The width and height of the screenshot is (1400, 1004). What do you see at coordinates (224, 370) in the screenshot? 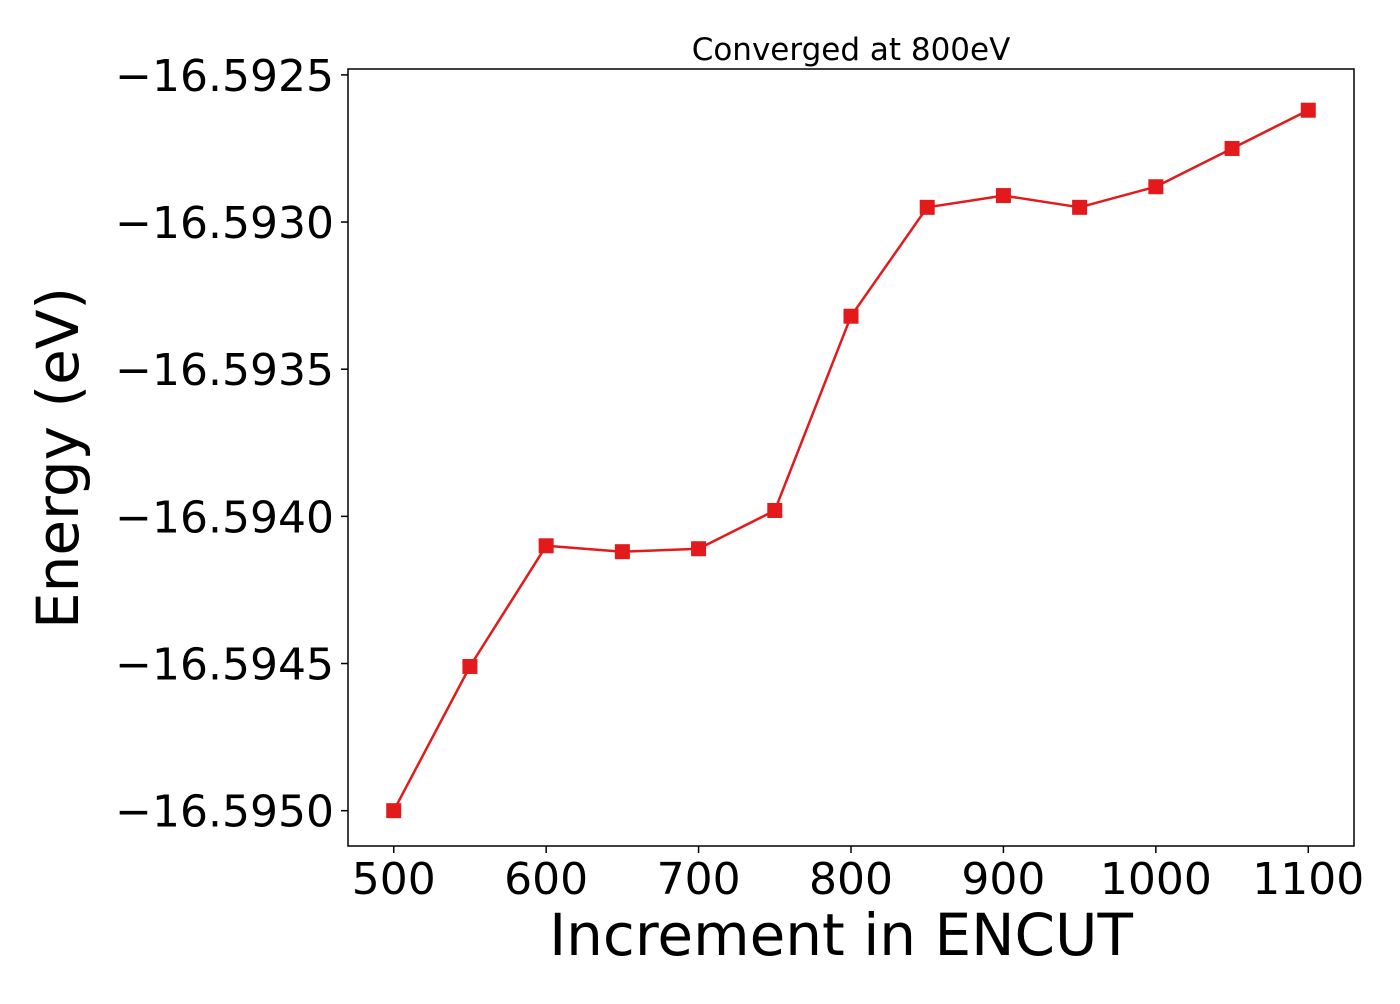
I see `y-tick-label: −16.5935` at bounding box center [224, 370].